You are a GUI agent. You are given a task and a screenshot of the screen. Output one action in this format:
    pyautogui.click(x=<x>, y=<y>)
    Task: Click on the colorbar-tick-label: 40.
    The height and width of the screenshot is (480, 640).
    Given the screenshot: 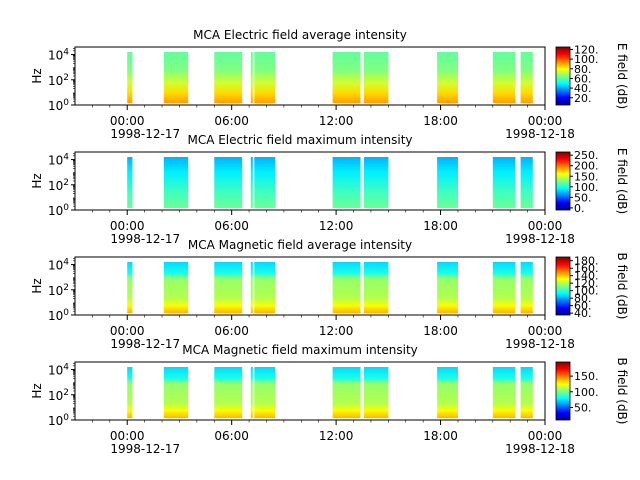 What is the action you would take?
    pyautogui.click(x=583, y=313)
    